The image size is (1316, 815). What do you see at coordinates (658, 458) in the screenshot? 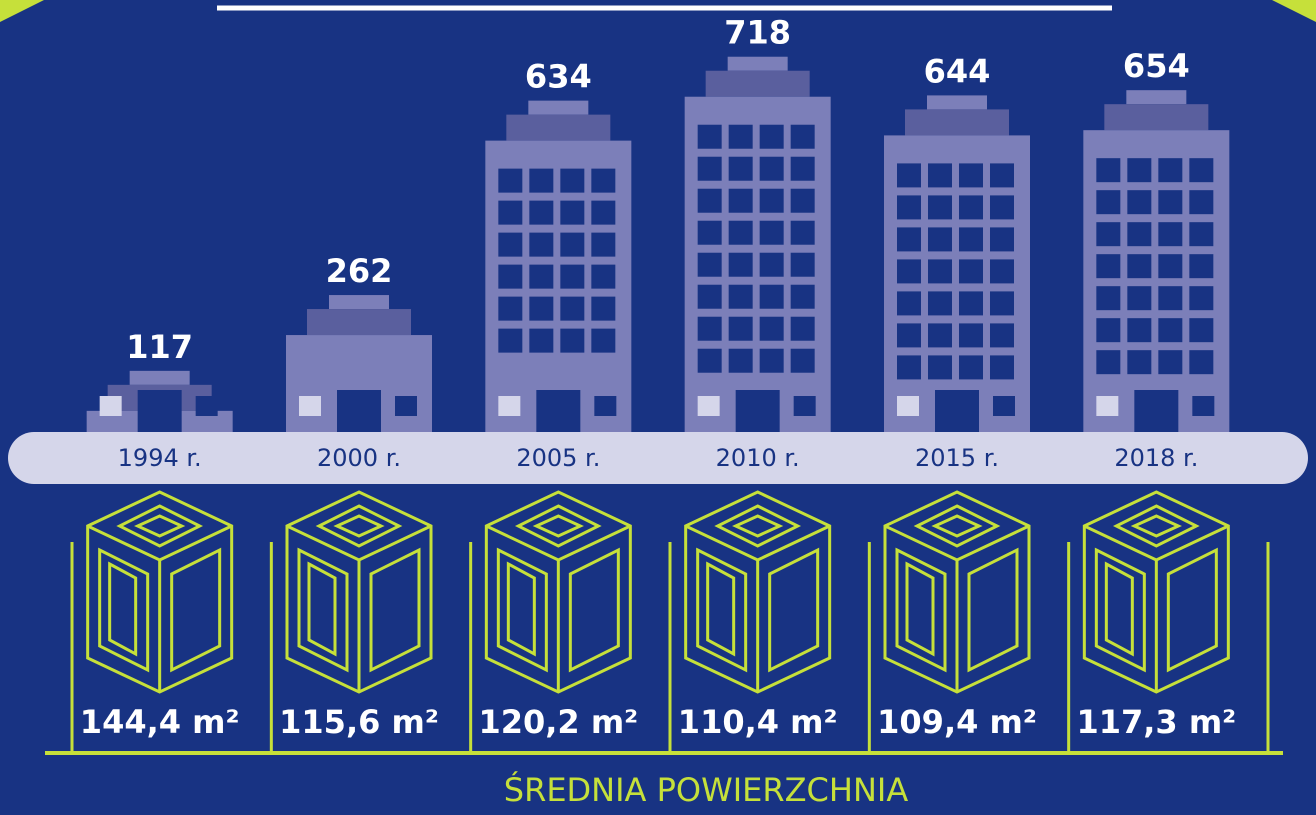
I see `timeline-band` at bounding box center [658, 458].